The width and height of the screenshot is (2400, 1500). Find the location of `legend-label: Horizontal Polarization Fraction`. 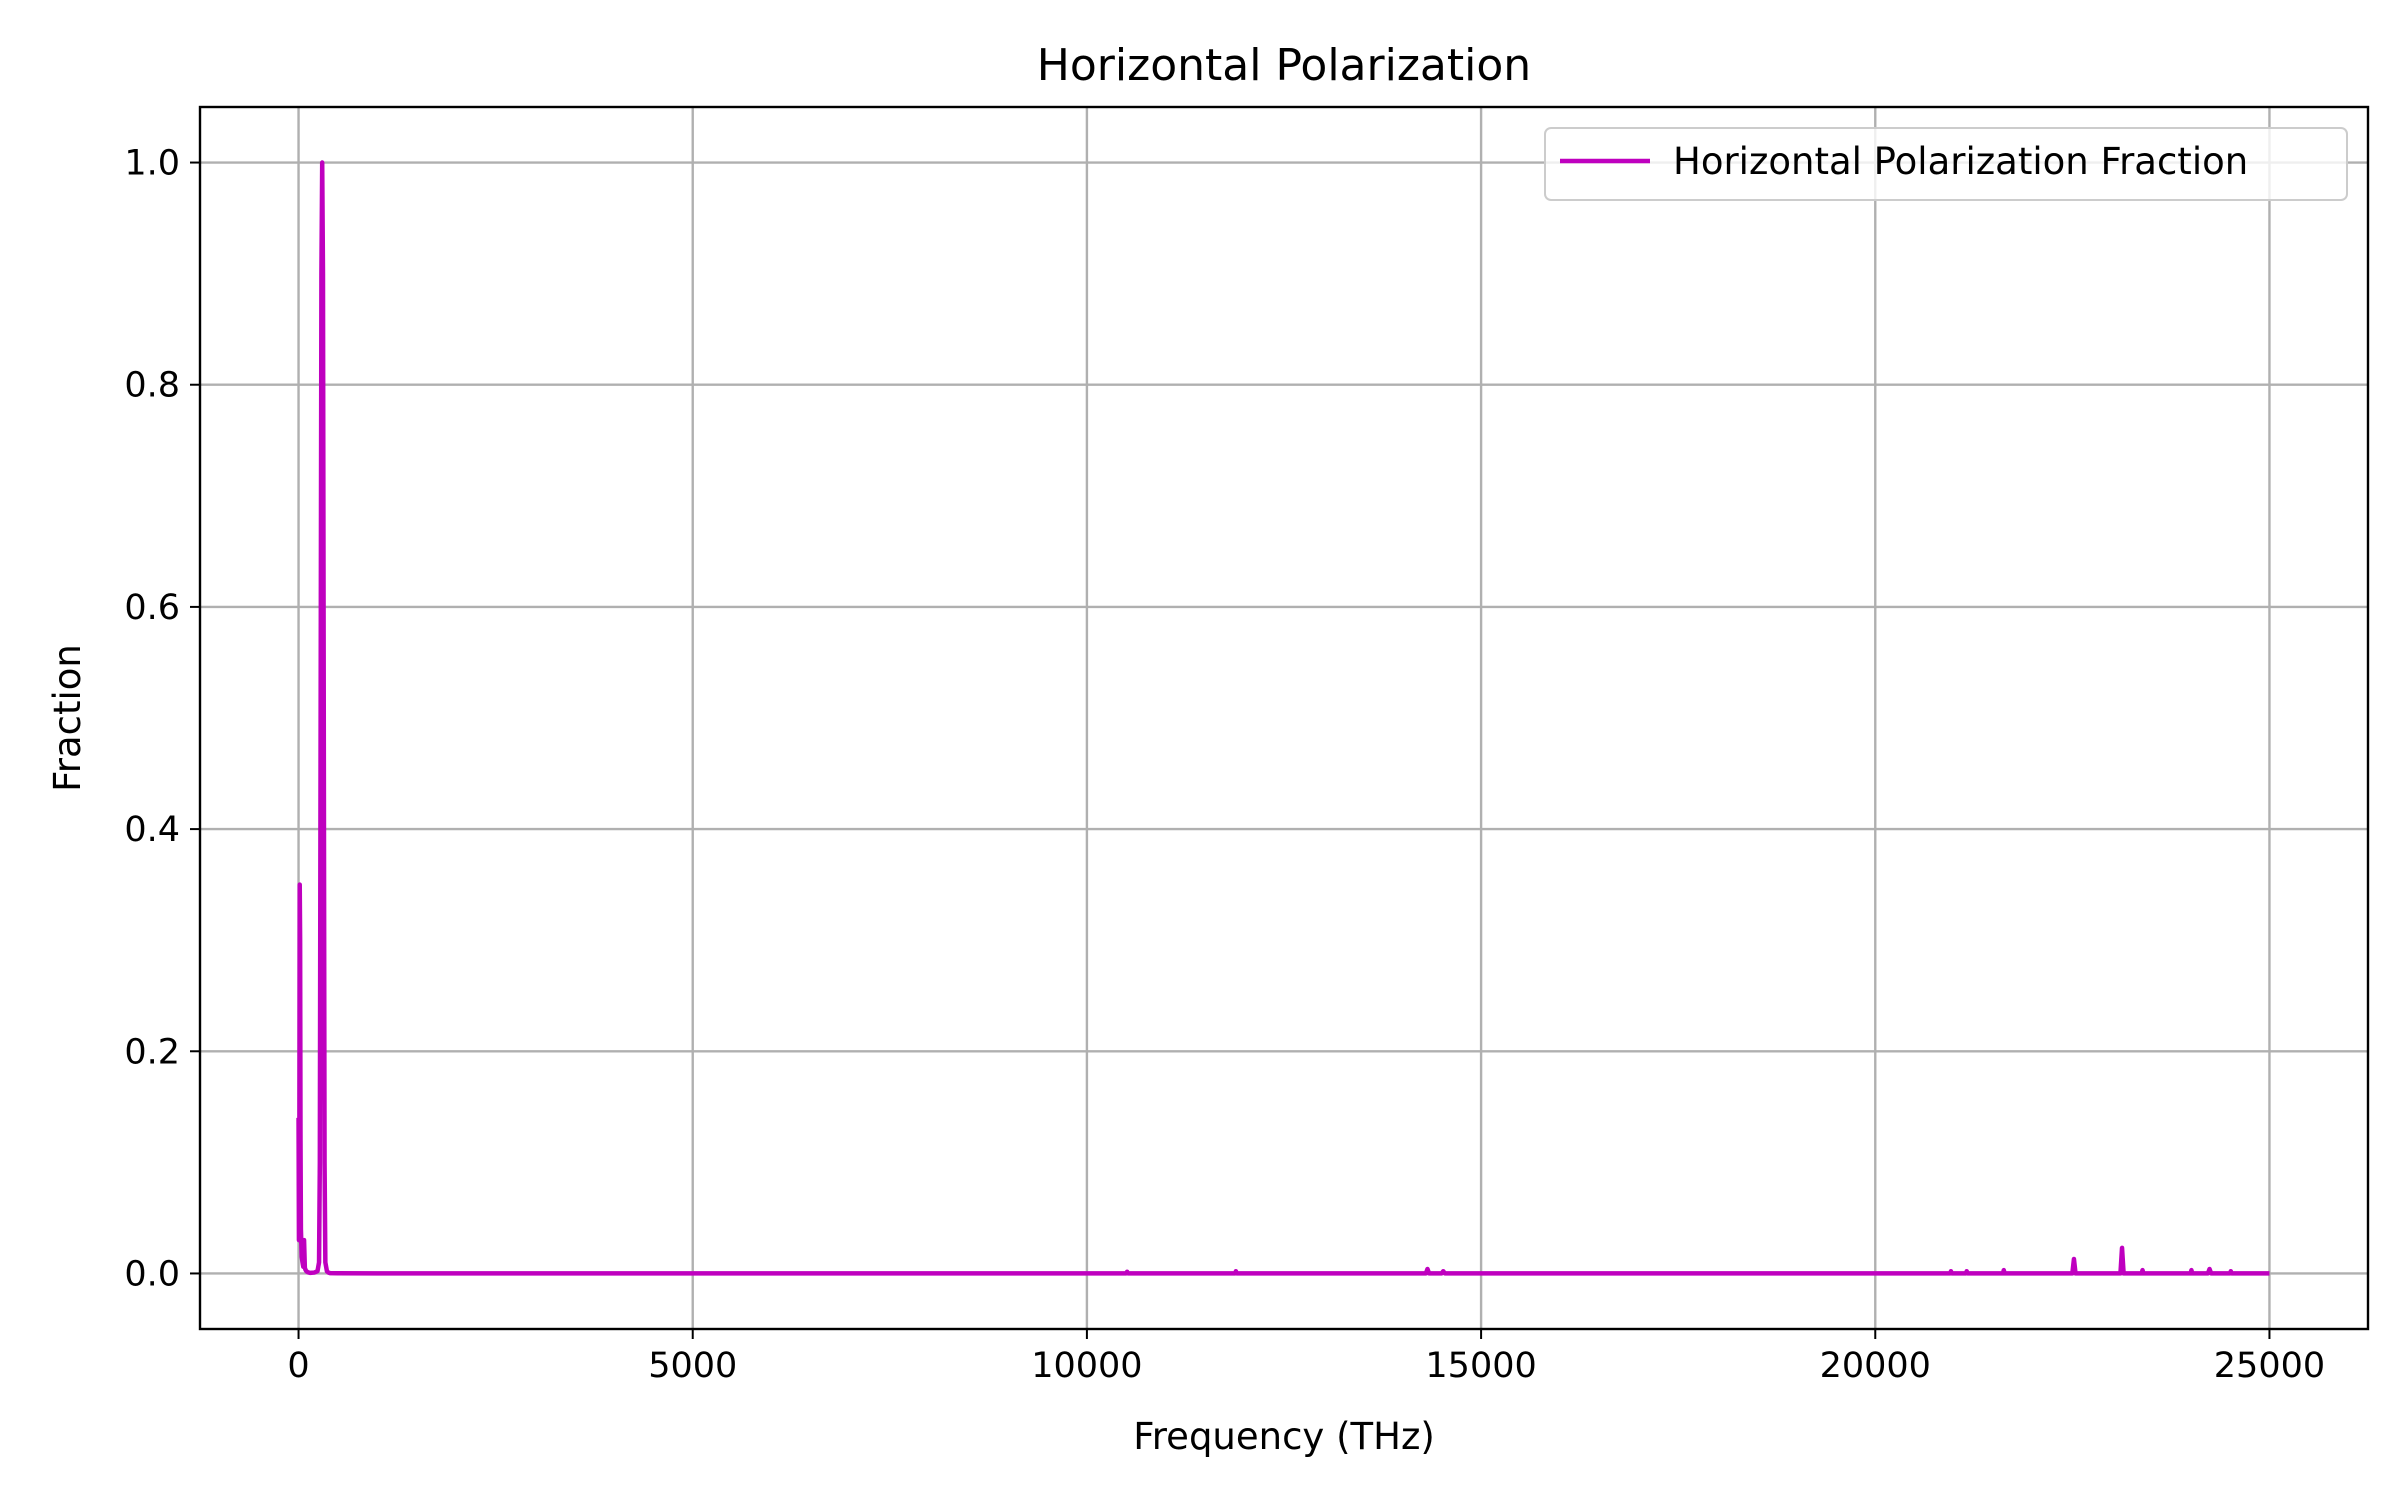

legend-label: Horizontal Polarization Fraction is located at coordinates (1960, 161).